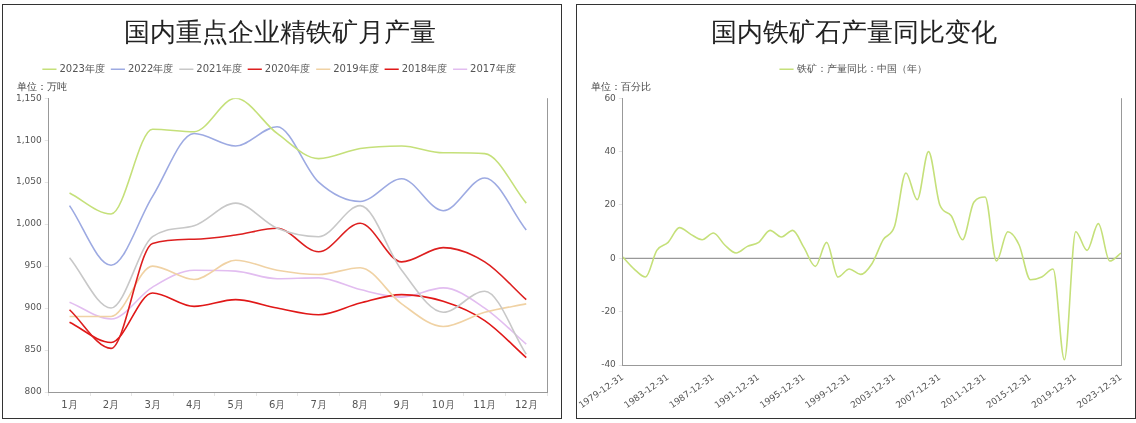 Image resolution: width=1136 pixels, height=423 pixels. What do you see at coordinates (610, 97) in the screenshot?
I see `y-tick-label: 60` at bounding box center [610, 97].